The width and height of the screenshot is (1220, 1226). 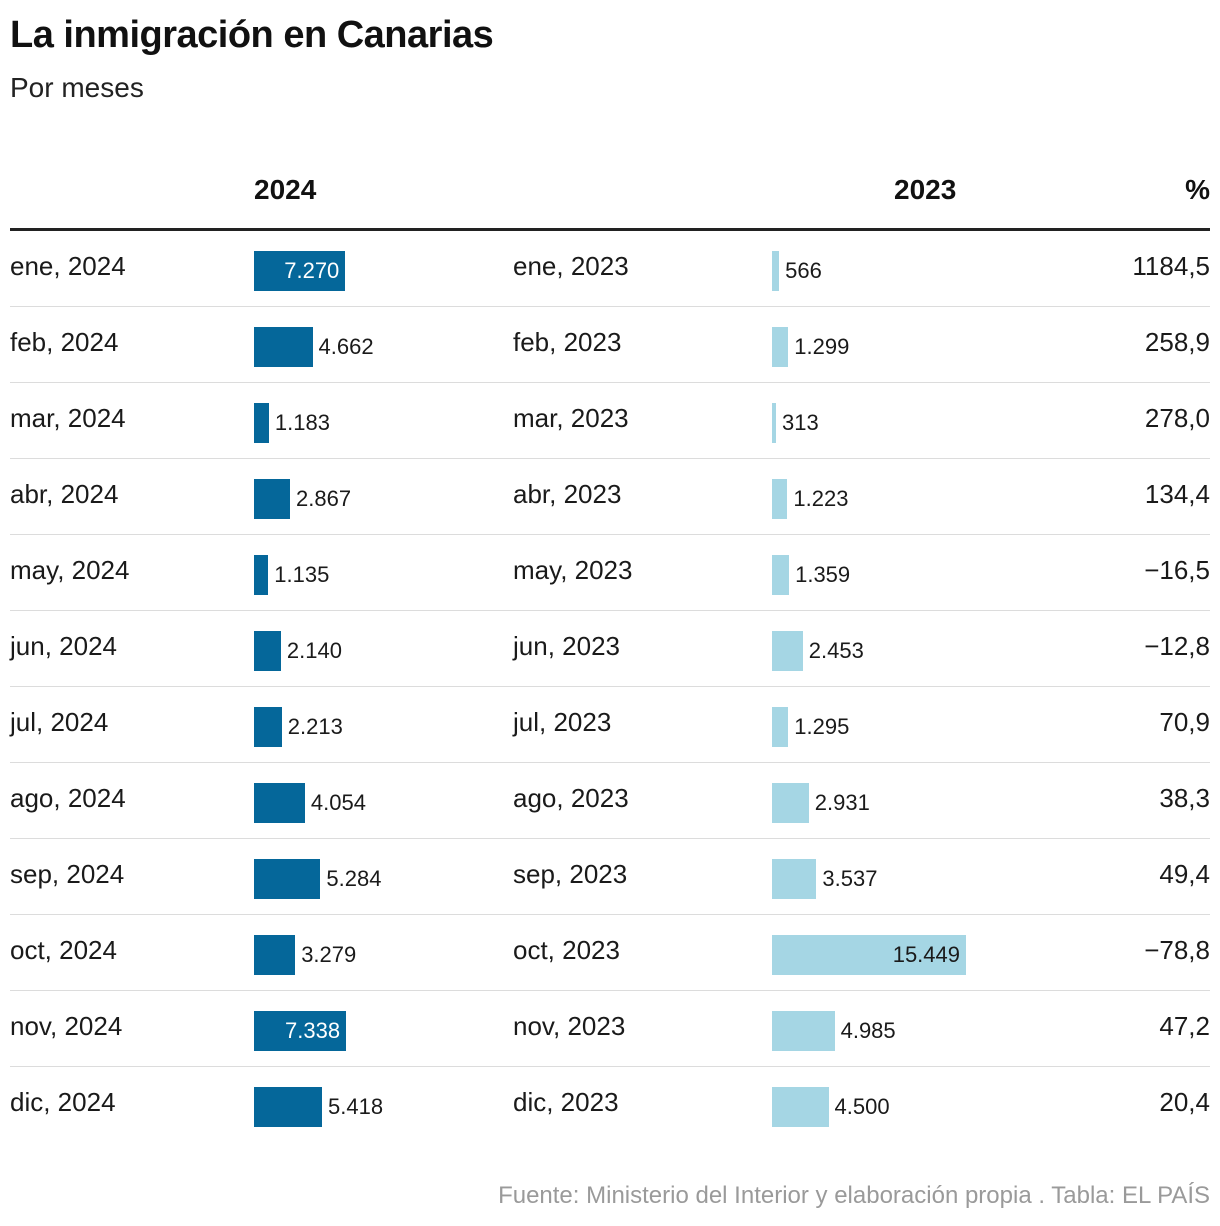 I want to click on bar-value-2024: 2.140, so click(x=314, y=650).